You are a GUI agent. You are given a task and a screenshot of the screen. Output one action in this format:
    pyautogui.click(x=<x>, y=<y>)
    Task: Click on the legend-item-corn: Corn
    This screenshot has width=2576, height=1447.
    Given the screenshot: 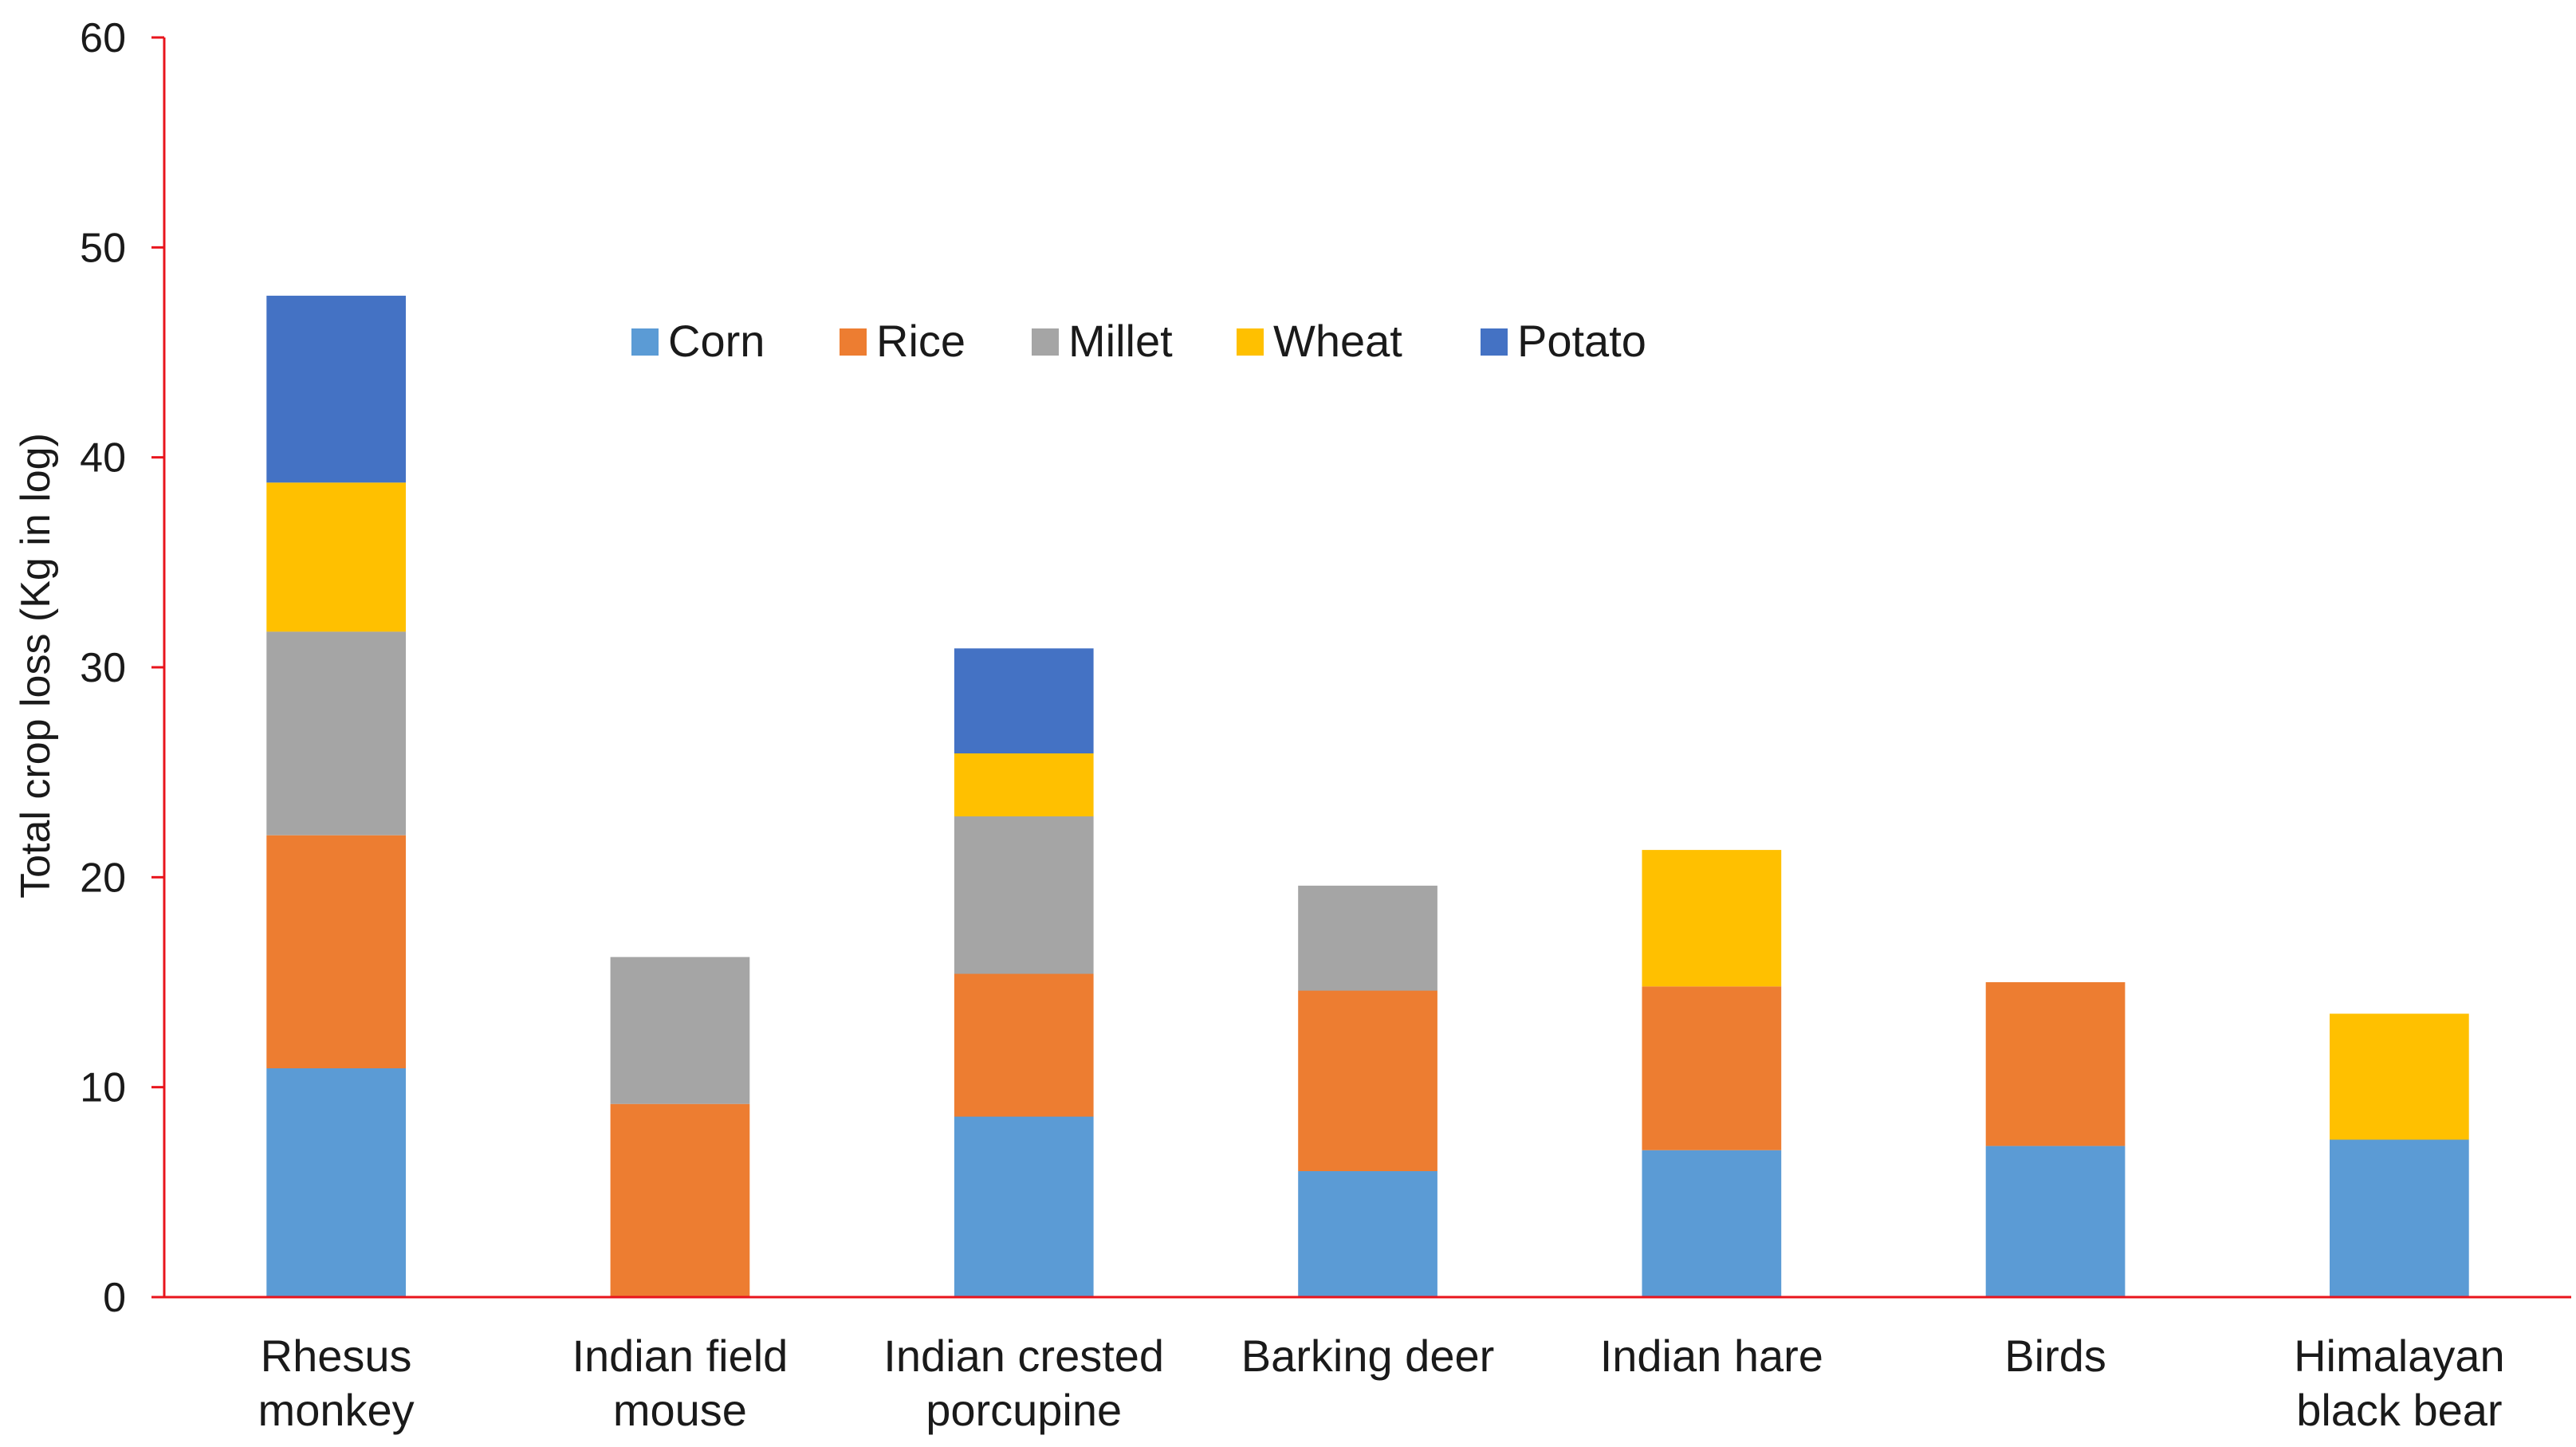 What is the action you would take?
    pyautogui.click(x=698, y=341)
    